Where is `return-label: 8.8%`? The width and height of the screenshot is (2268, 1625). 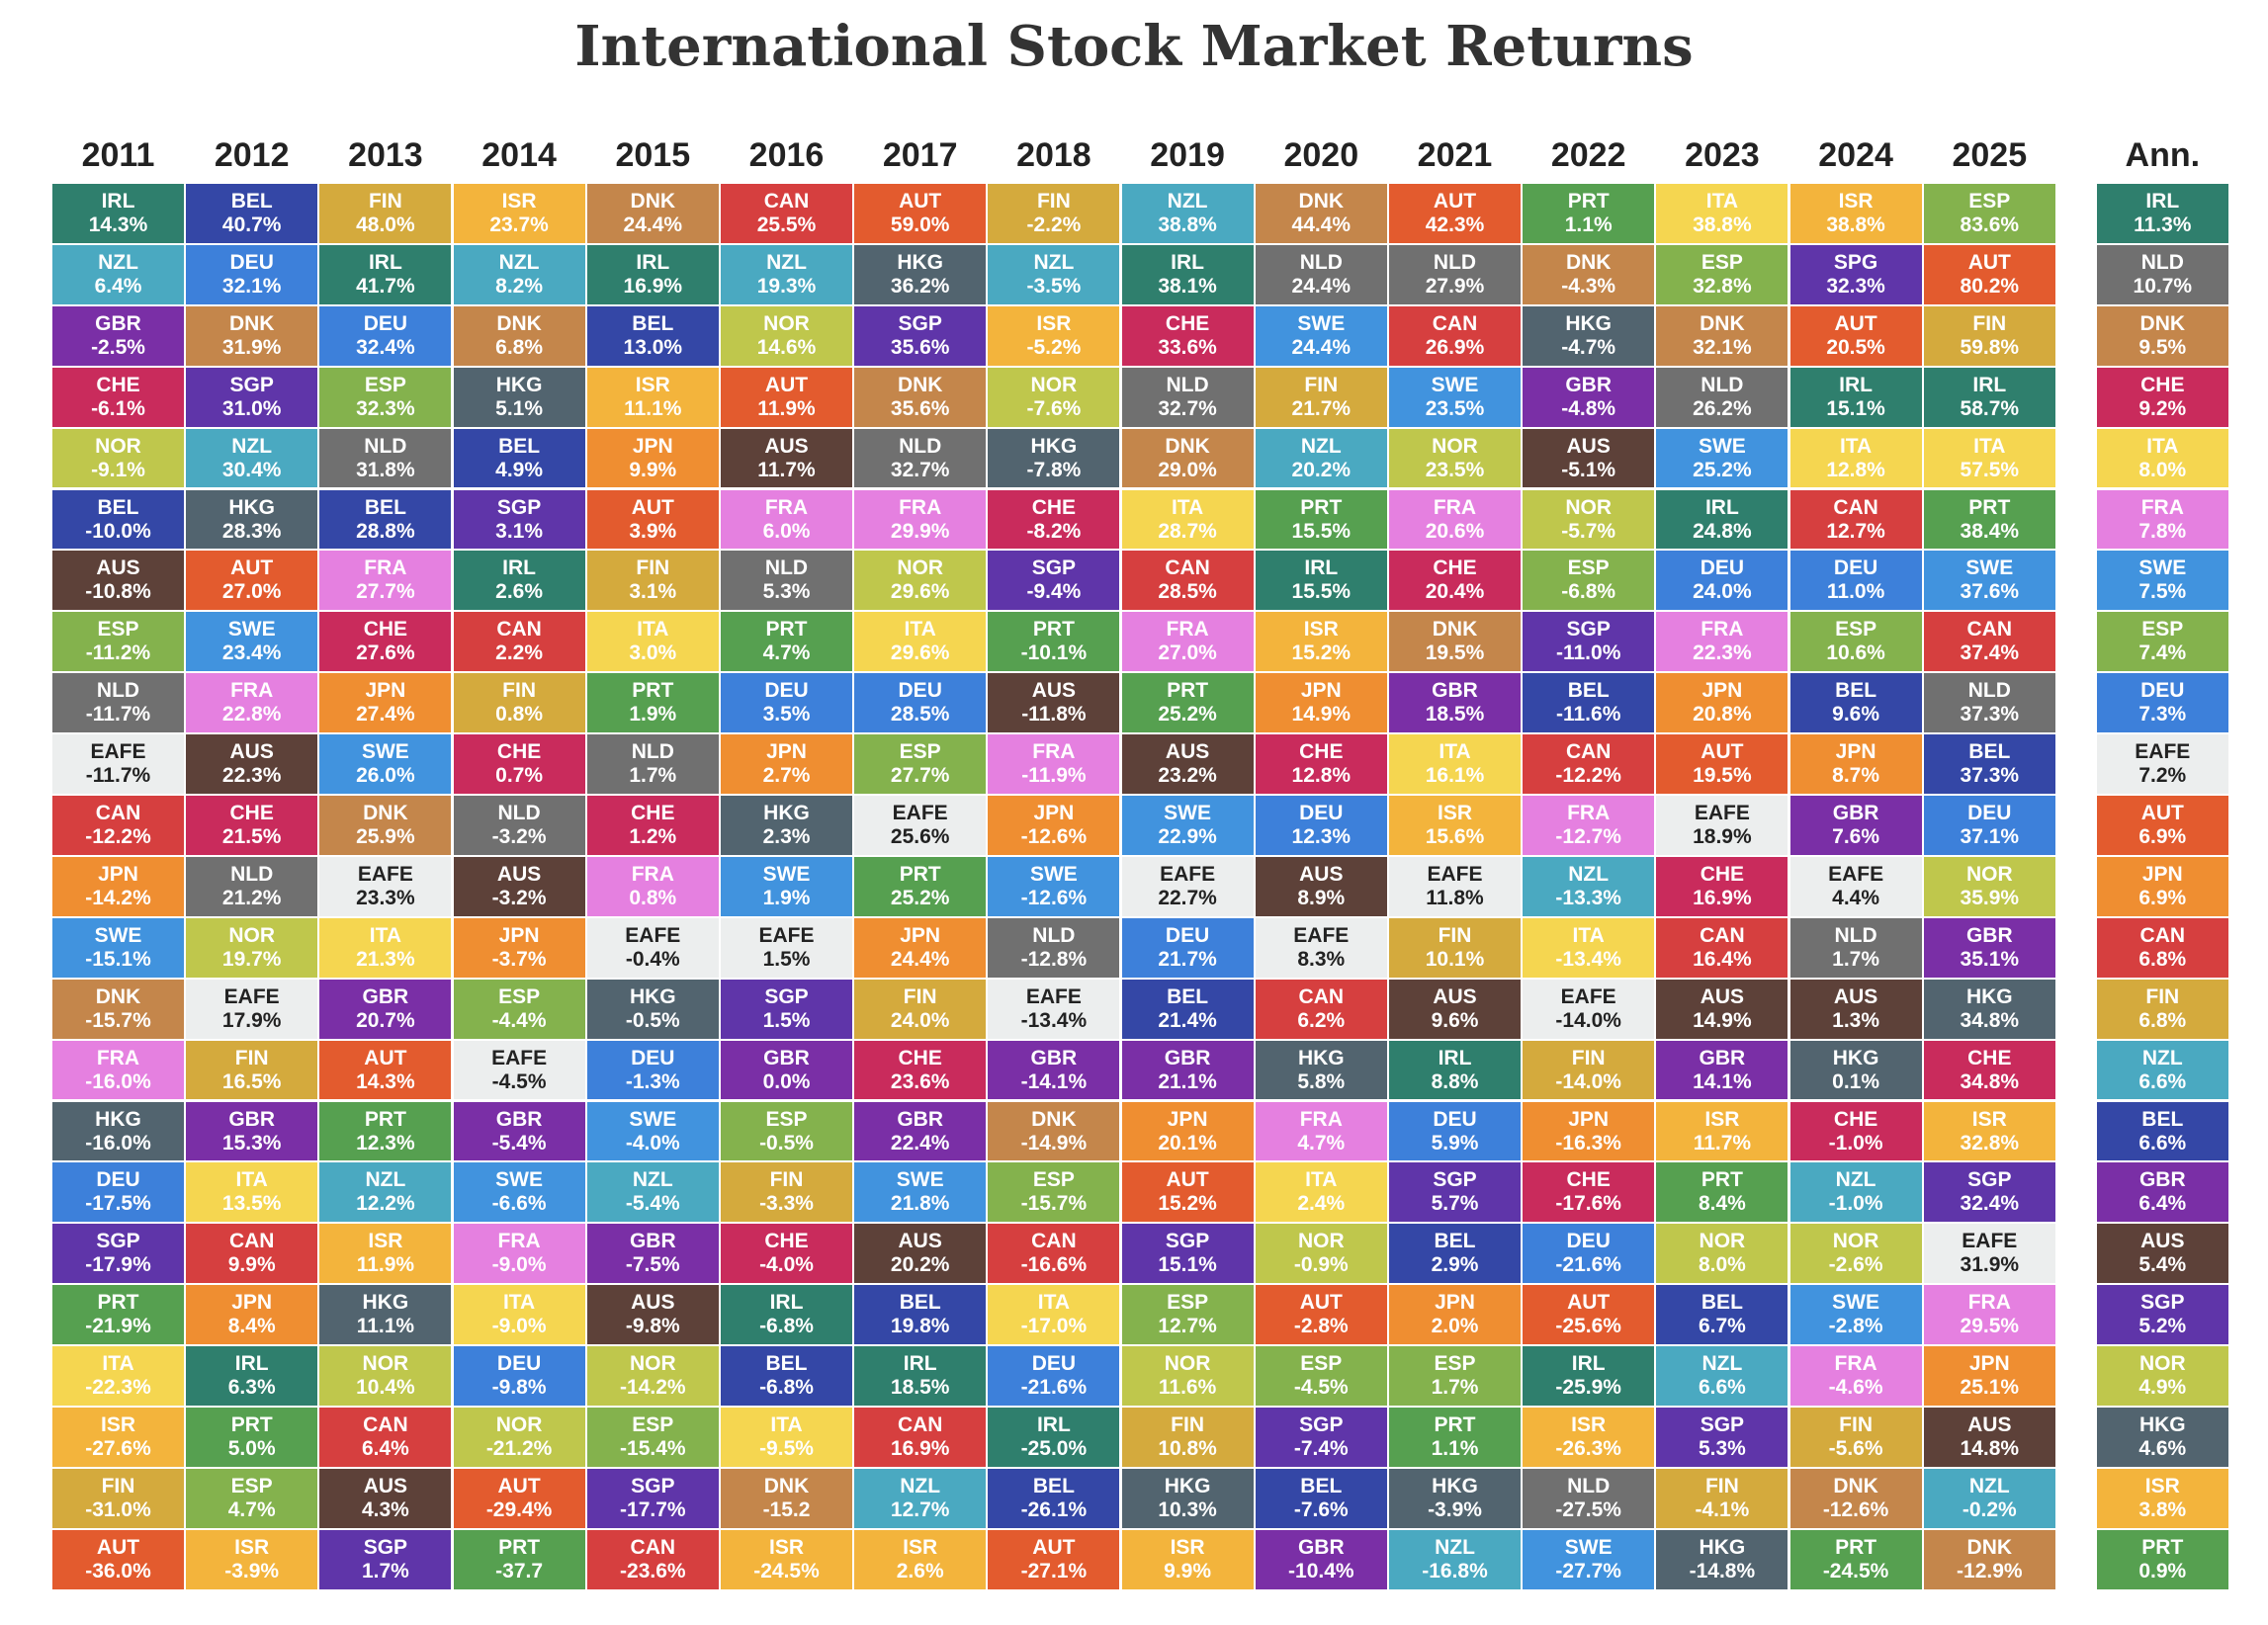 return-label: 8.8% is located at coordinates (1455, 1081).